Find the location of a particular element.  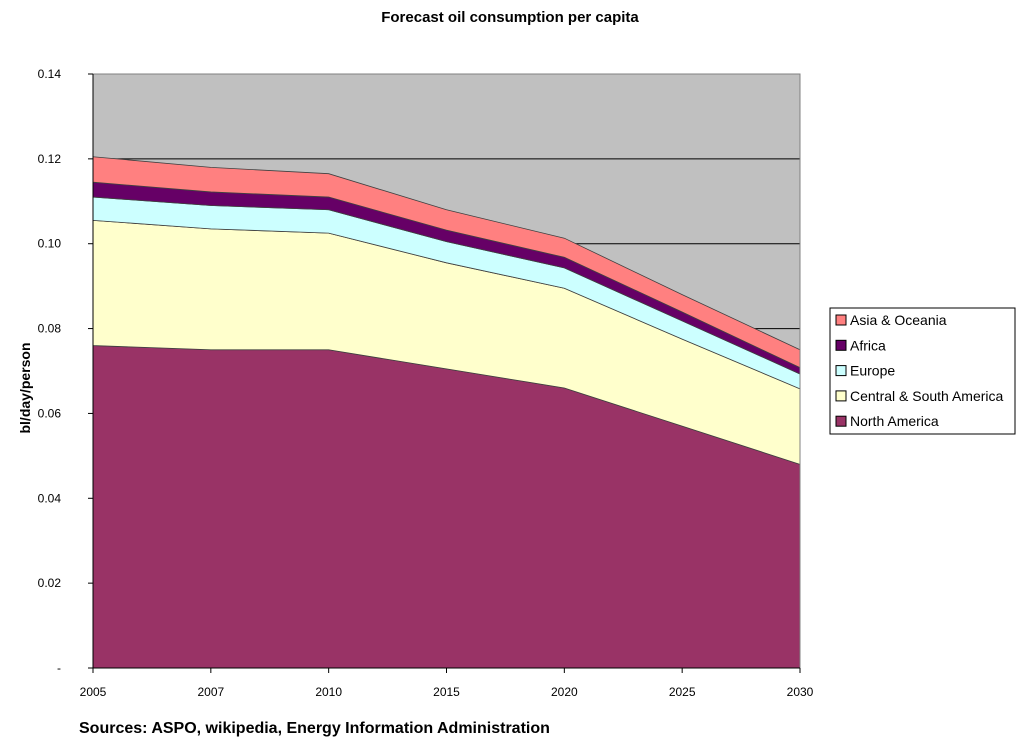

y-tick-label: 0.04 is located at coordinates (50, 498).